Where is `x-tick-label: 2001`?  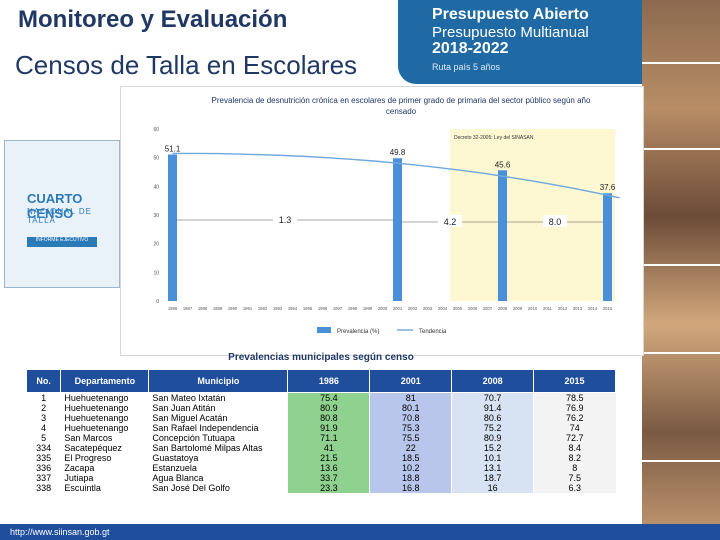 x-tick-label: 2001 is located at coordinates (398, 308).